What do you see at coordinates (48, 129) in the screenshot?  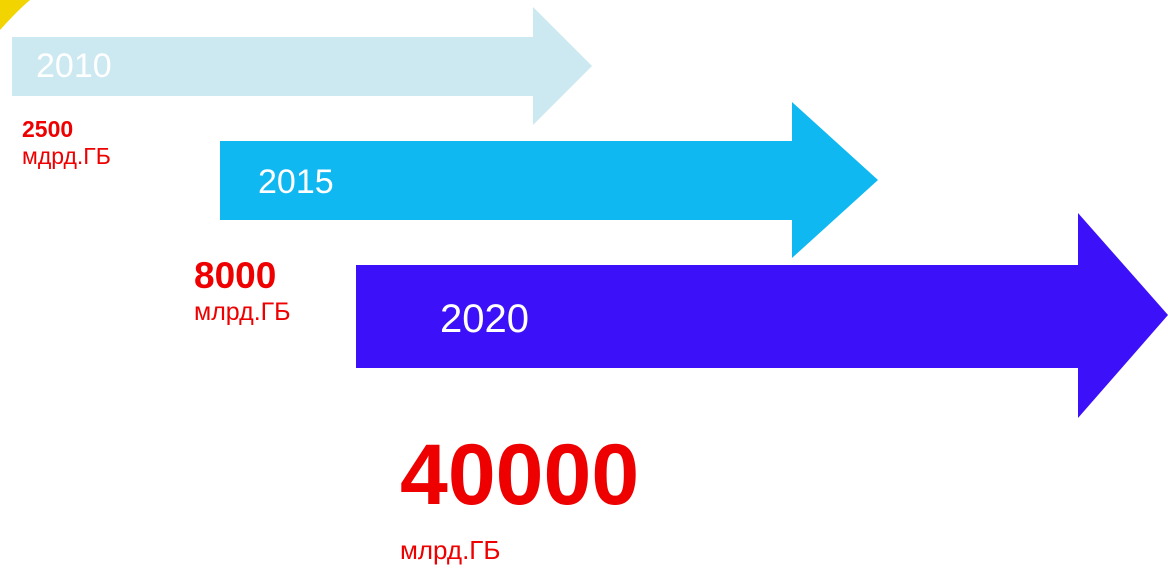 I see `value-number: 2500` at bounding box center [48, 129].